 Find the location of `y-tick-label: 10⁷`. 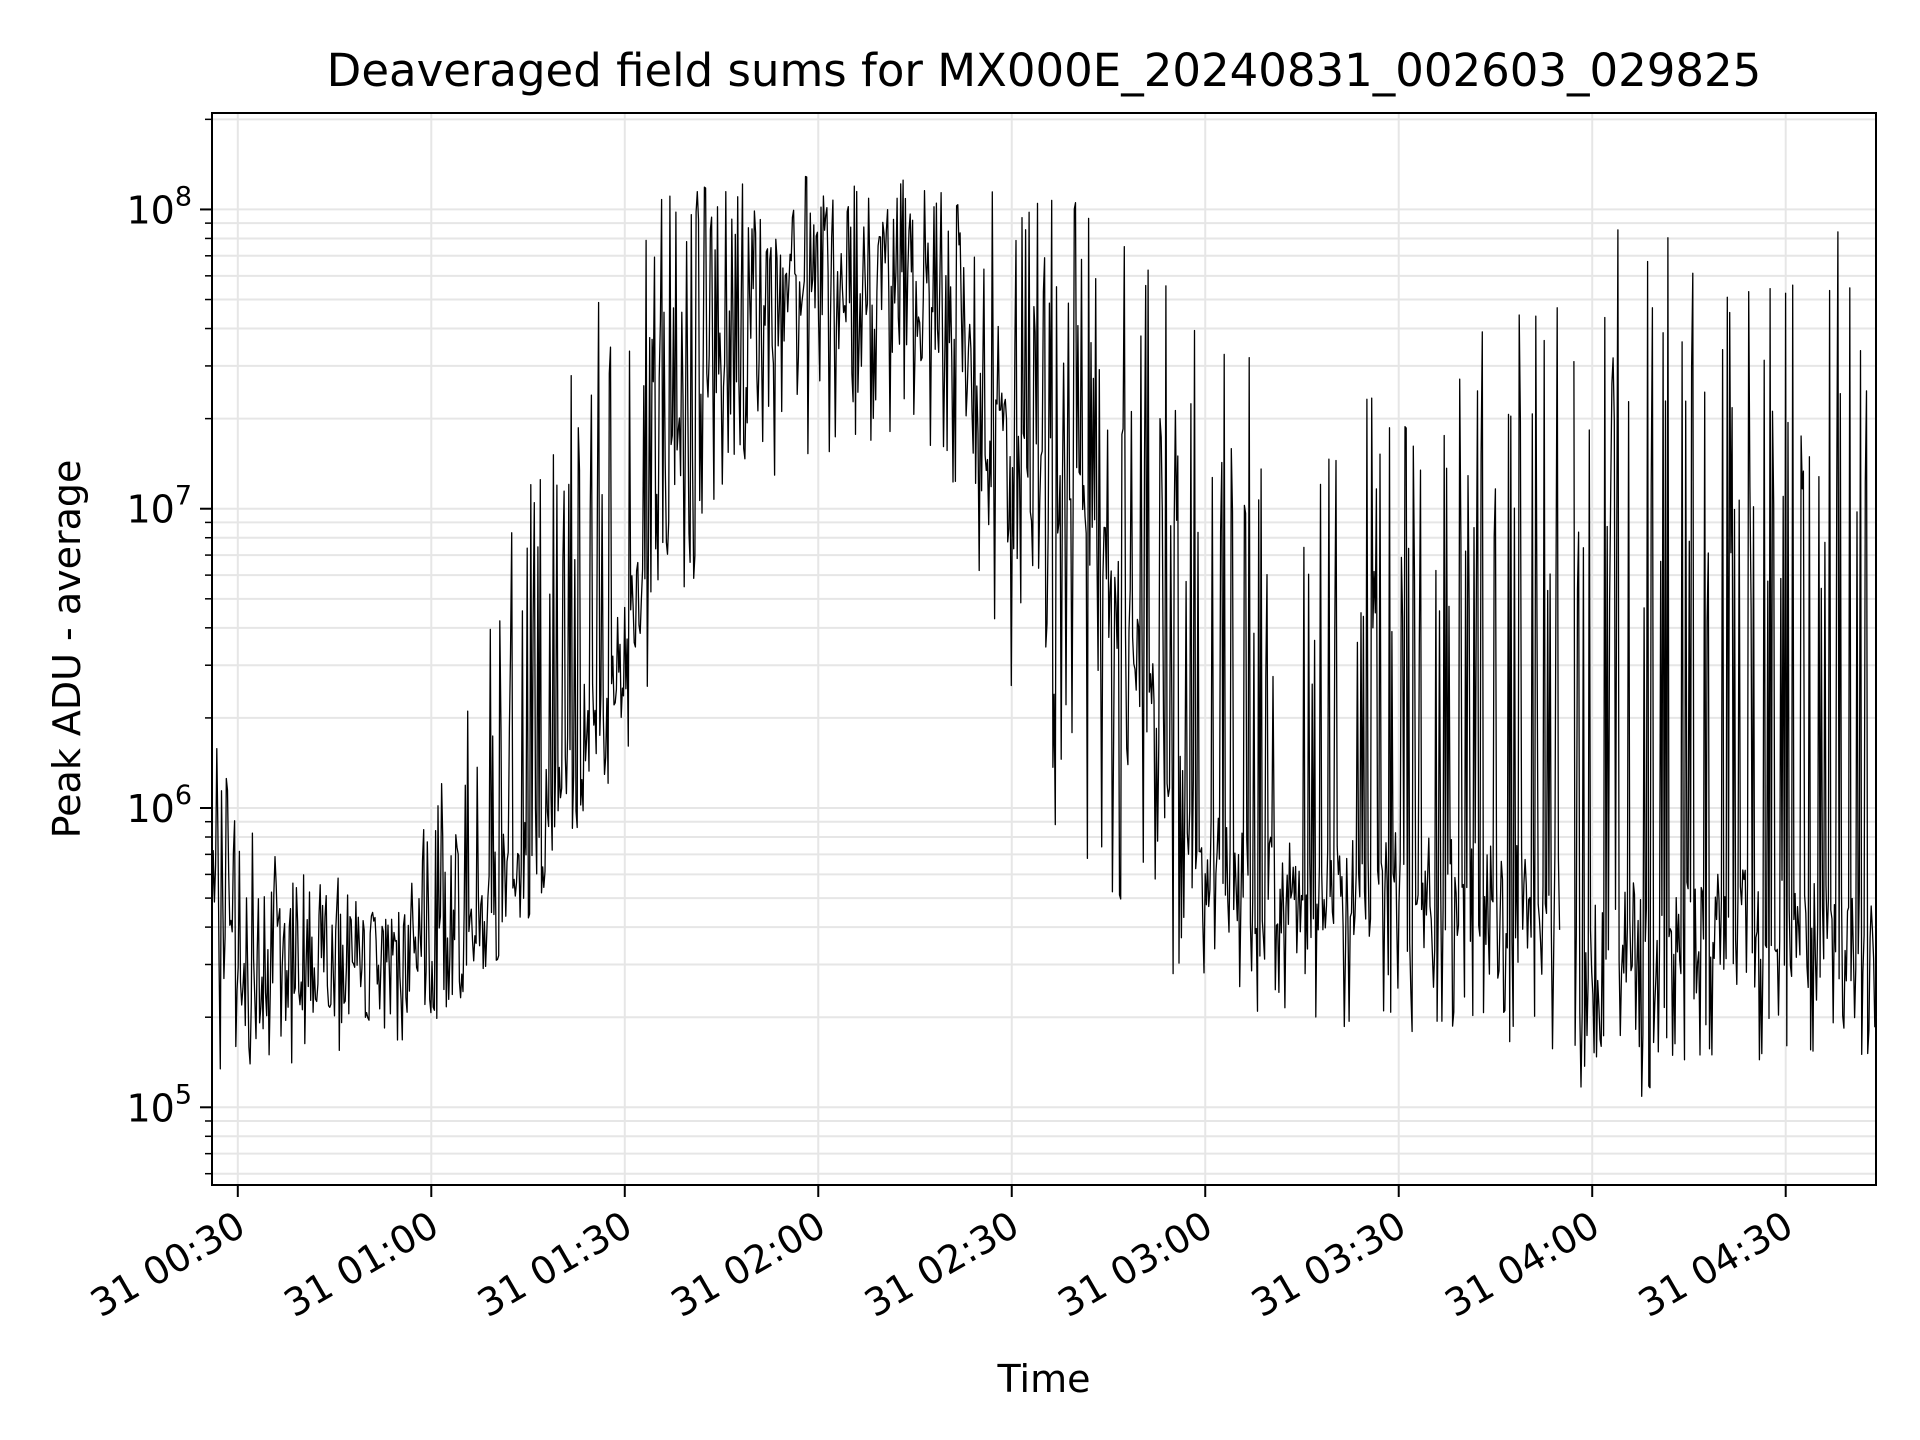

y-tick-label: 10⁷ is located at coordinates (159, 506).